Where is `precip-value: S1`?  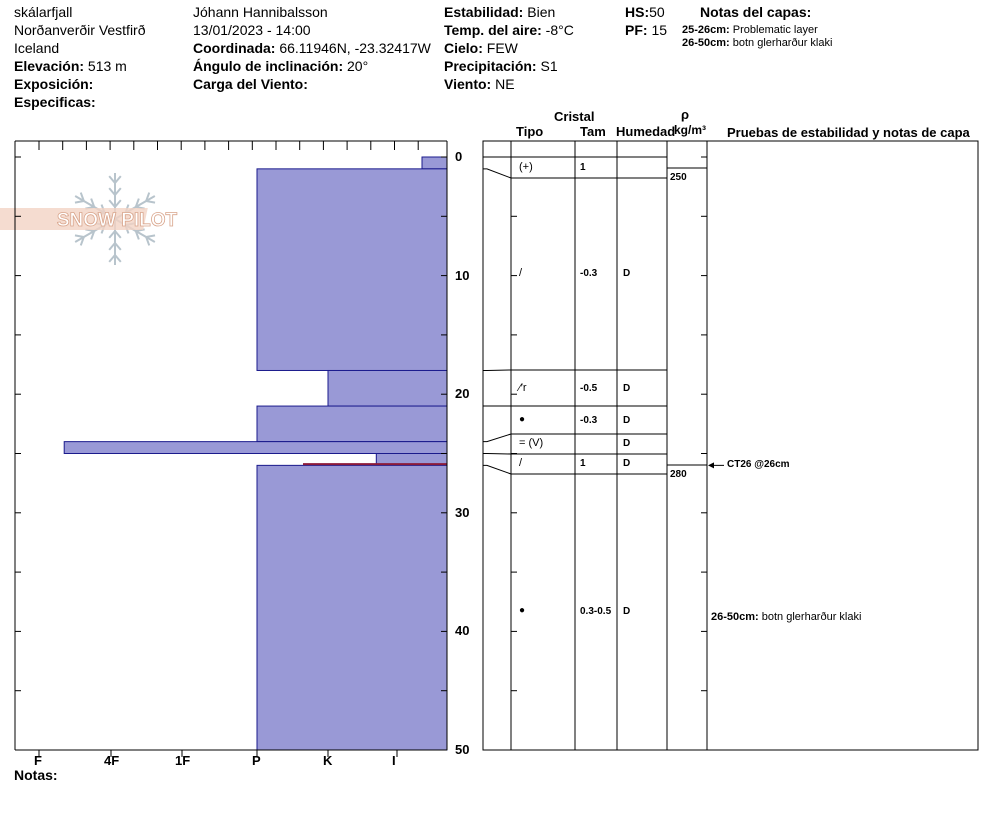 precip-value: S1 is located at coordinates (549, 66).